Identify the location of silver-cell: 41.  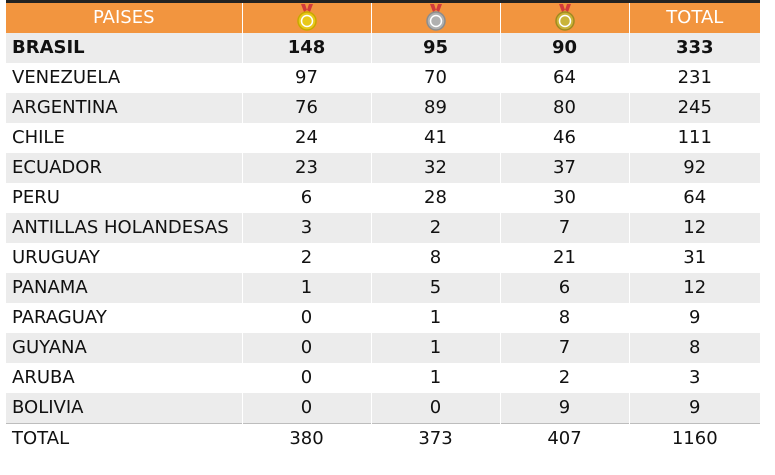
(435, 138).